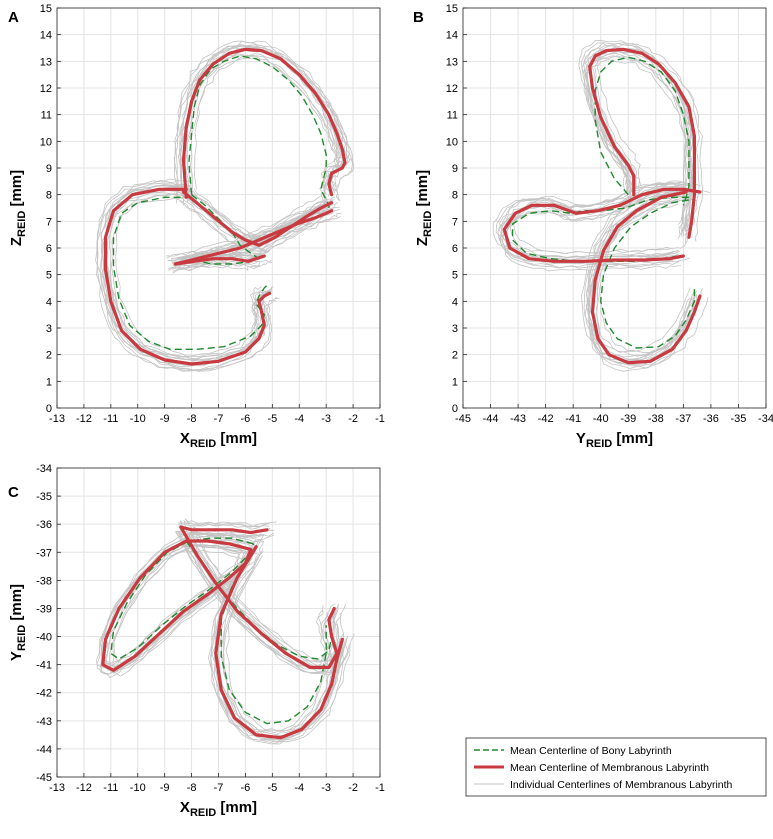  Describe the element at coordinates (463, 419) in the screenshot. I see `x-tick-label: -45` at that location.